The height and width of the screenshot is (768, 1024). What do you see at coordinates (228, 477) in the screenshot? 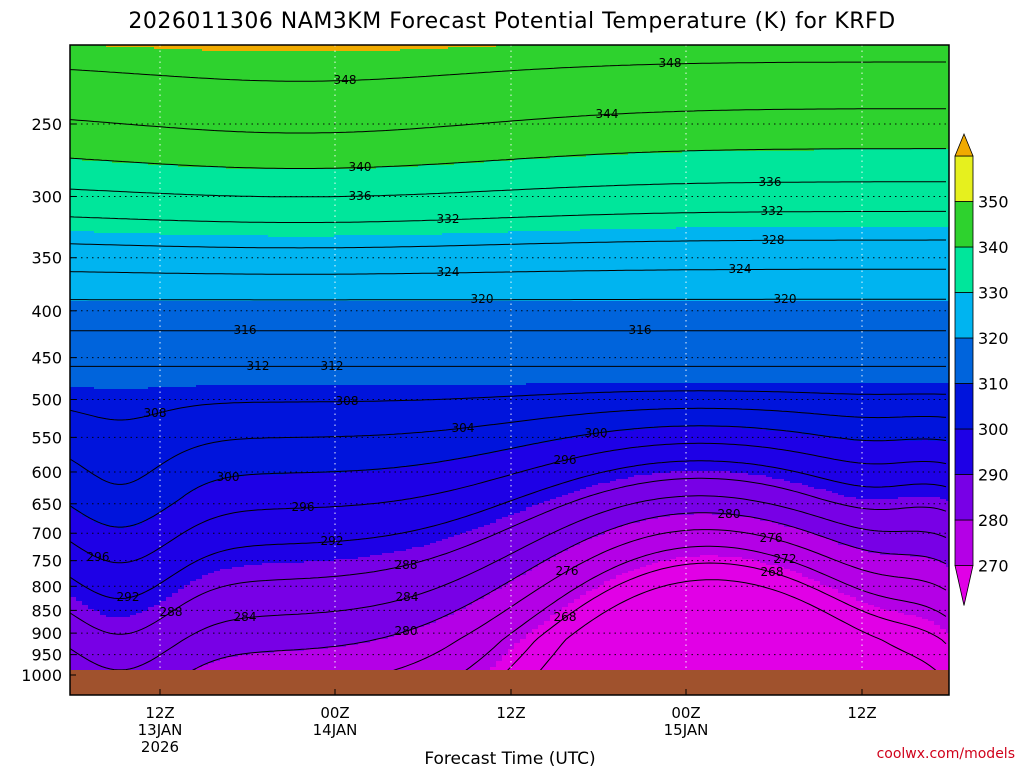
I see `contour-label: 300` at bounding box center [228, 477].